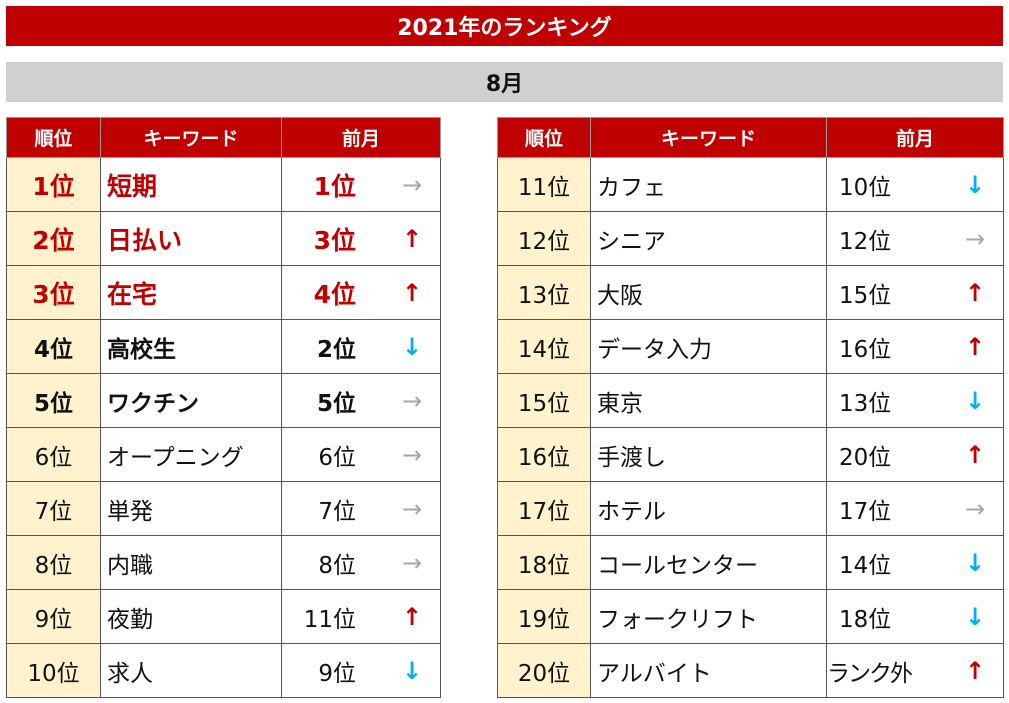 The width and height of the screenshot is (1009, 703). Describe the element at coordinates (329, 619) in the screenshot. I see `prev-rank-value: 11位` at that location.